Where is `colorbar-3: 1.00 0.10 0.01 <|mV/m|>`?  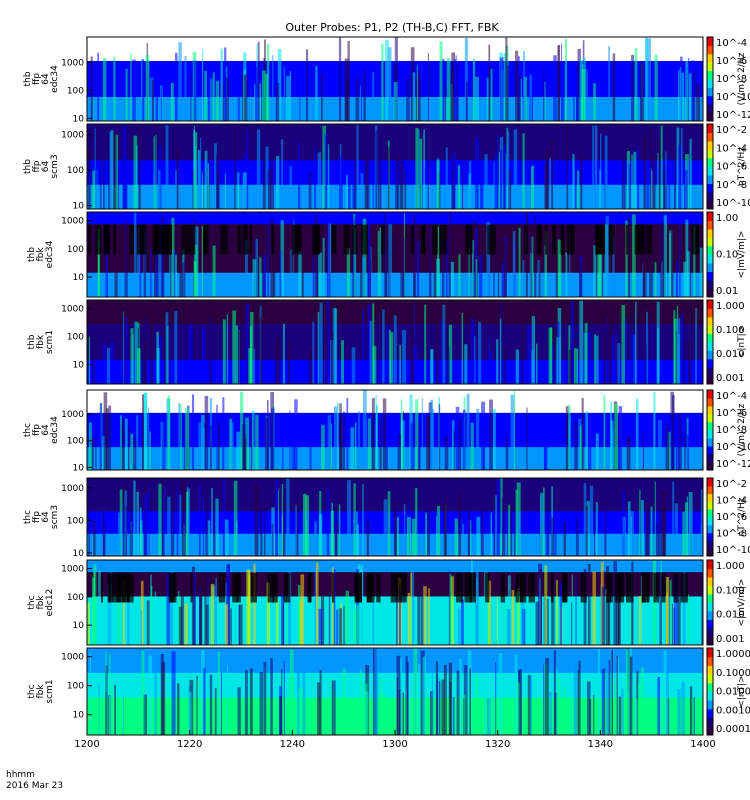 colorbar-3: 1.00 0.10 0.01 <|mV/m|> is located at coordinates (726, 254).